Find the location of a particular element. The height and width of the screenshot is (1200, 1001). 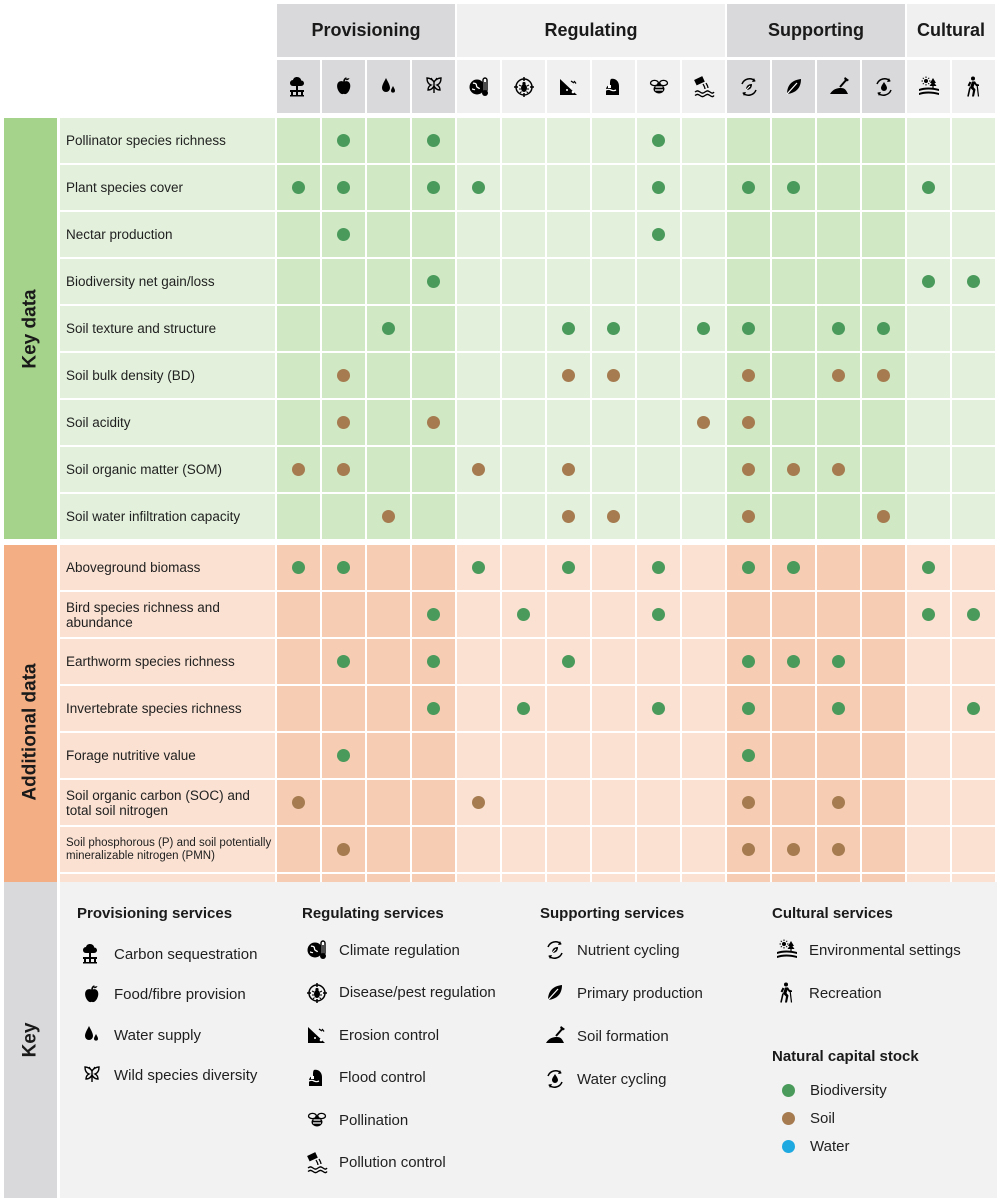

column-header-pollination-icon is located at coordinates (658, 86).